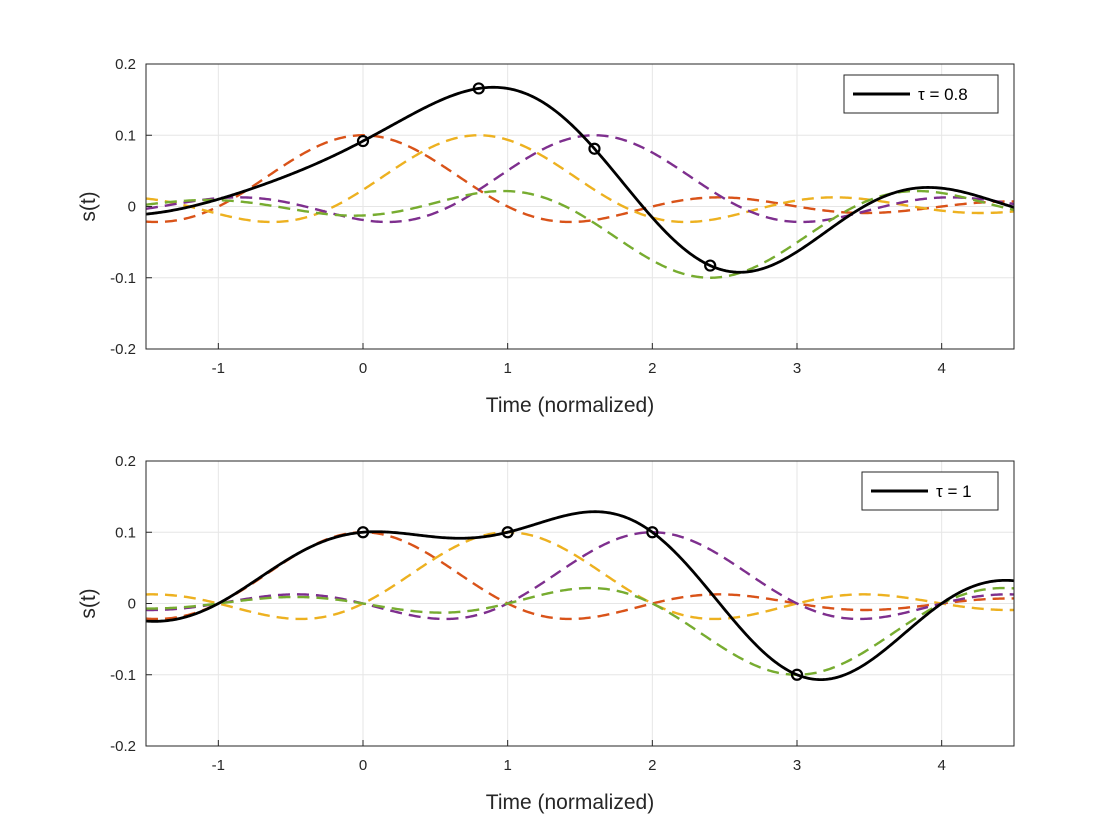 The image size is (1120, 840). I want to click on legend-box, so click(921, 94).